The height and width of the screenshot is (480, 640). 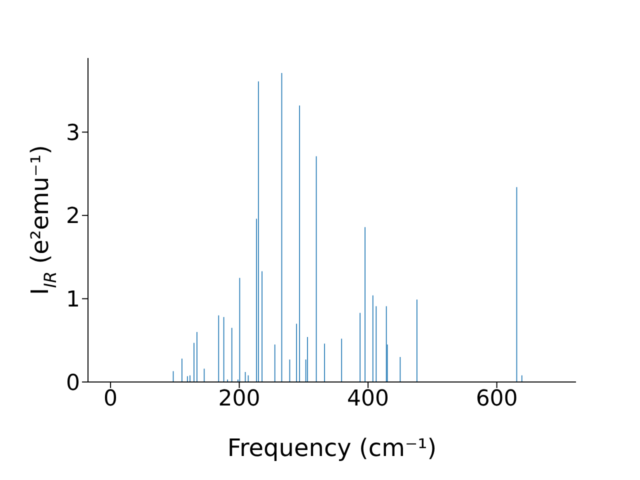 What do you see at coordinates (332, 448) in the screenshot?
I see `x-axis-title: Frequency (cm⁻¹)` at bounding box center [332, 448].